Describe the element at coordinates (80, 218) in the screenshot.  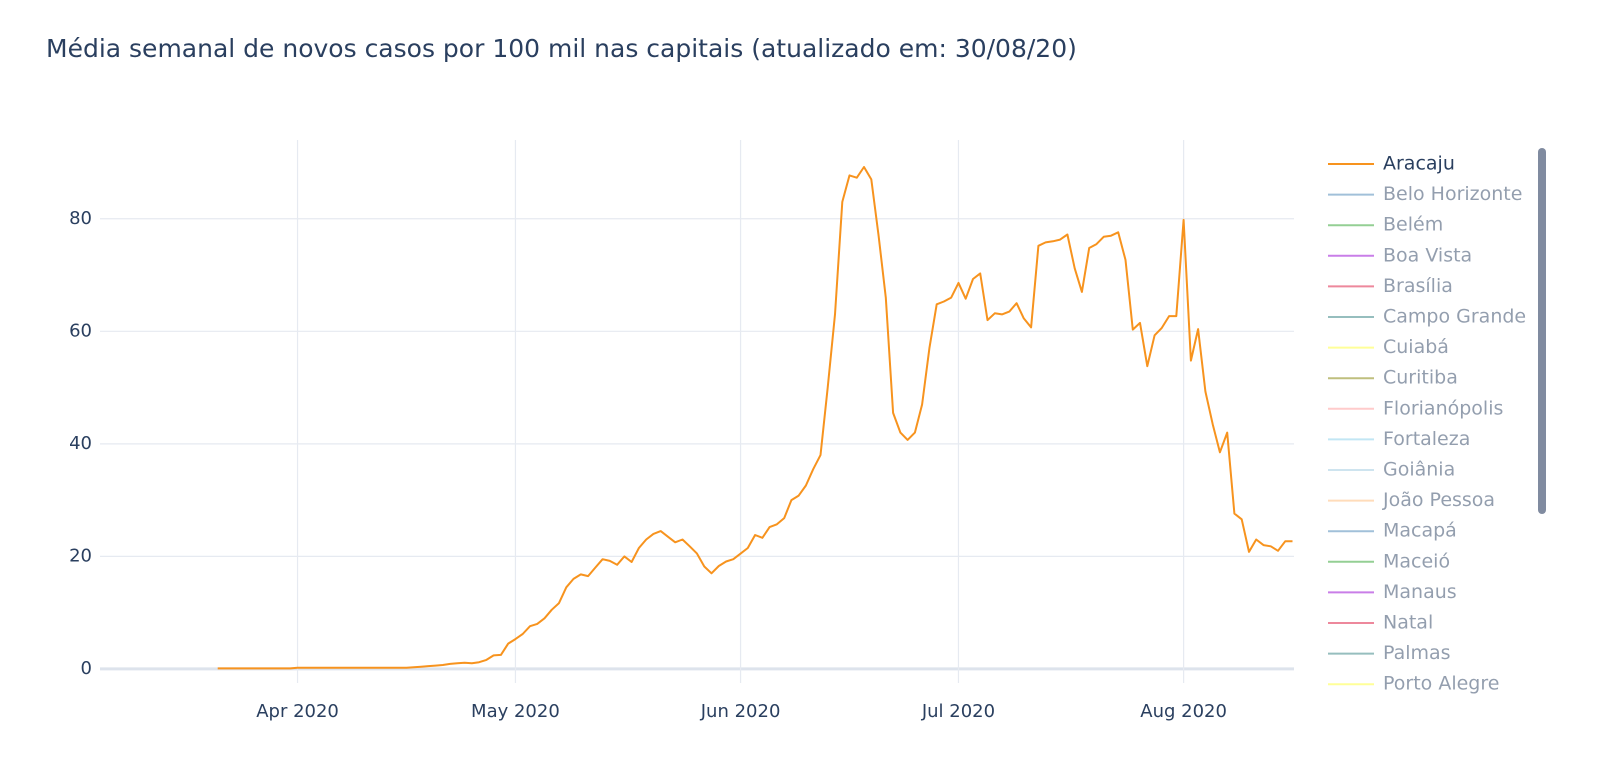
I see `y-tick-label: 80` at that location.